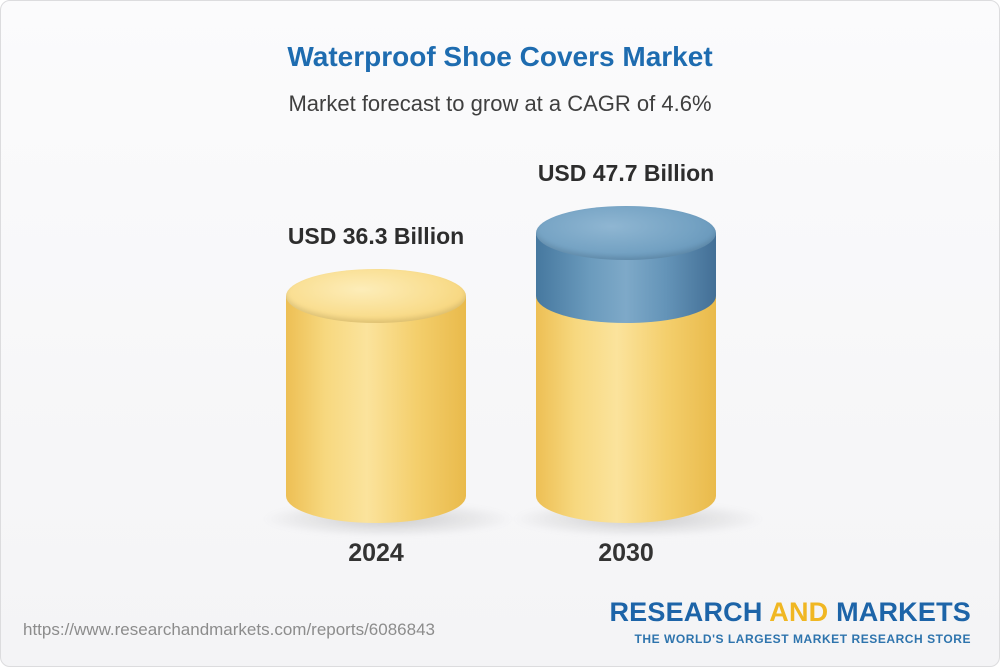 Image resolution: width=1000 pixels, height=667 pixels. I want to click on category-label-2024: 2024, so click(376, 553).